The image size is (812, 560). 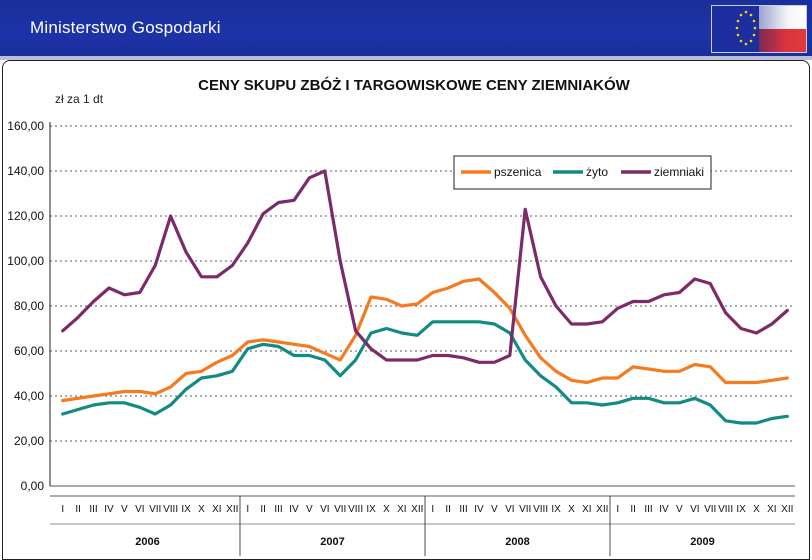 What do you see at coordinates (518, 172) in the screenshot?
I see `legend-label: pszenica` at bounding box center [518, 172].